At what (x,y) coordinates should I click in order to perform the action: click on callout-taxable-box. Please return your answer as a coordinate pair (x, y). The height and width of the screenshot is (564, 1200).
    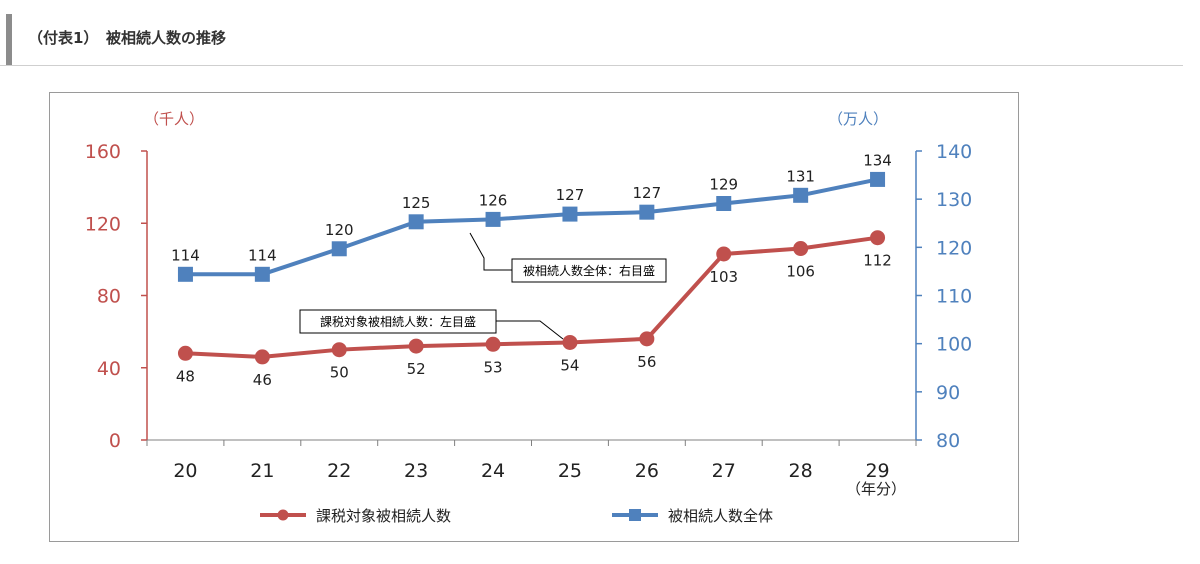
    Looking at the image, I should click on (398, 321).